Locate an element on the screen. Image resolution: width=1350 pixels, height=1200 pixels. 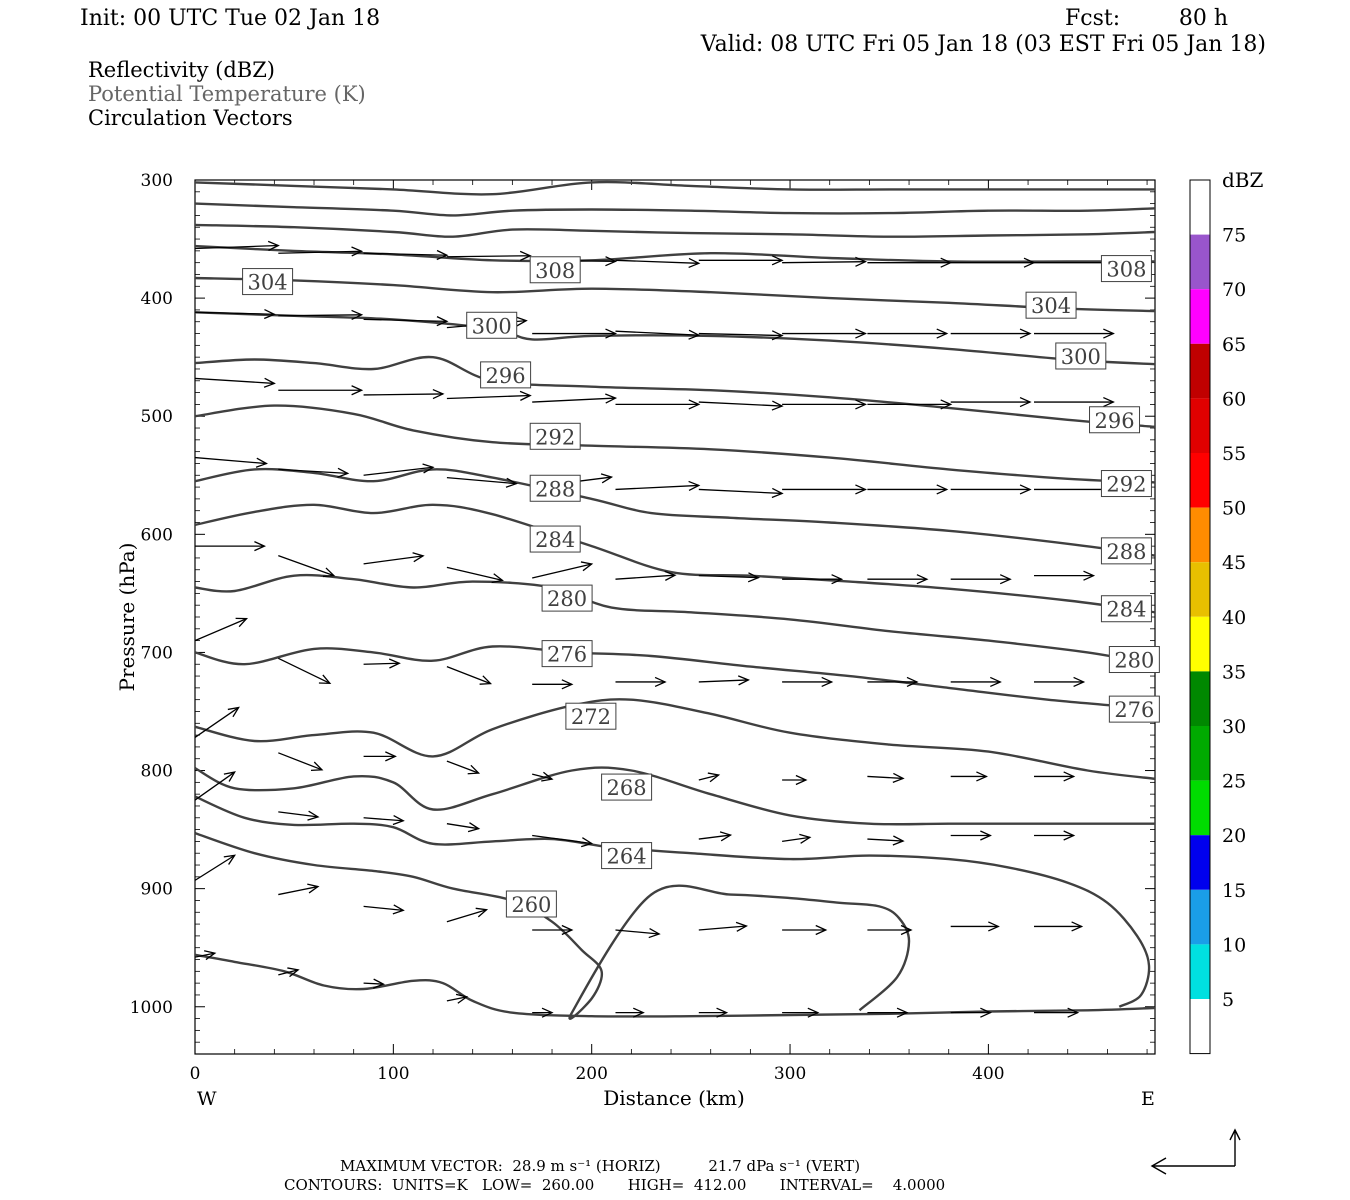
y-tick-labels: 300 400 500 600 700 800 900 1000 is located at coordinates (151, 594).